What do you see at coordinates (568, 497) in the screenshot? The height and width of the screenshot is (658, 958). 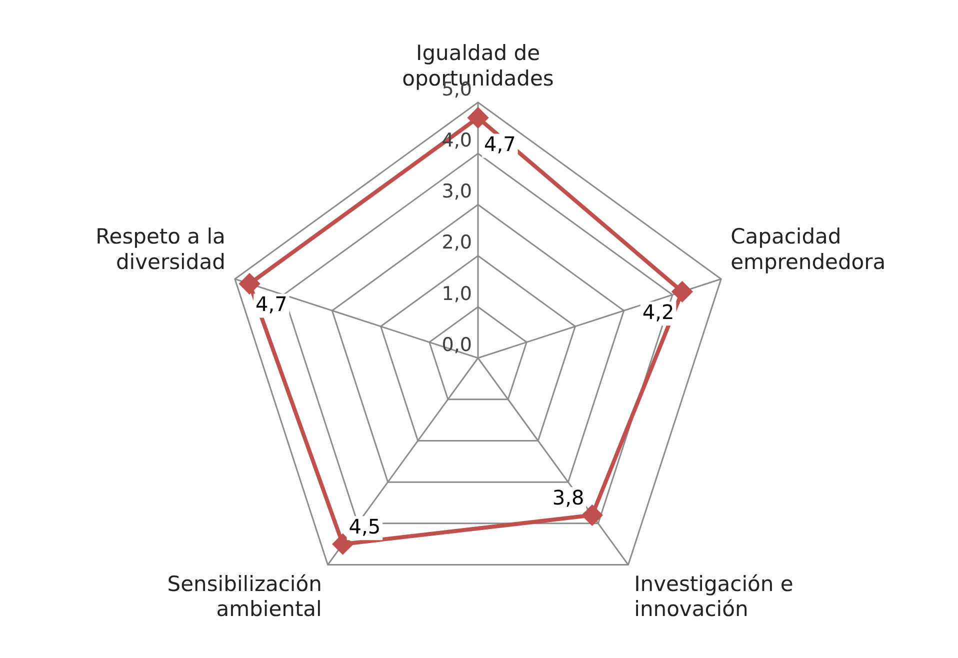 I see `data-label: 3,8` at bounding box center [568, 497].